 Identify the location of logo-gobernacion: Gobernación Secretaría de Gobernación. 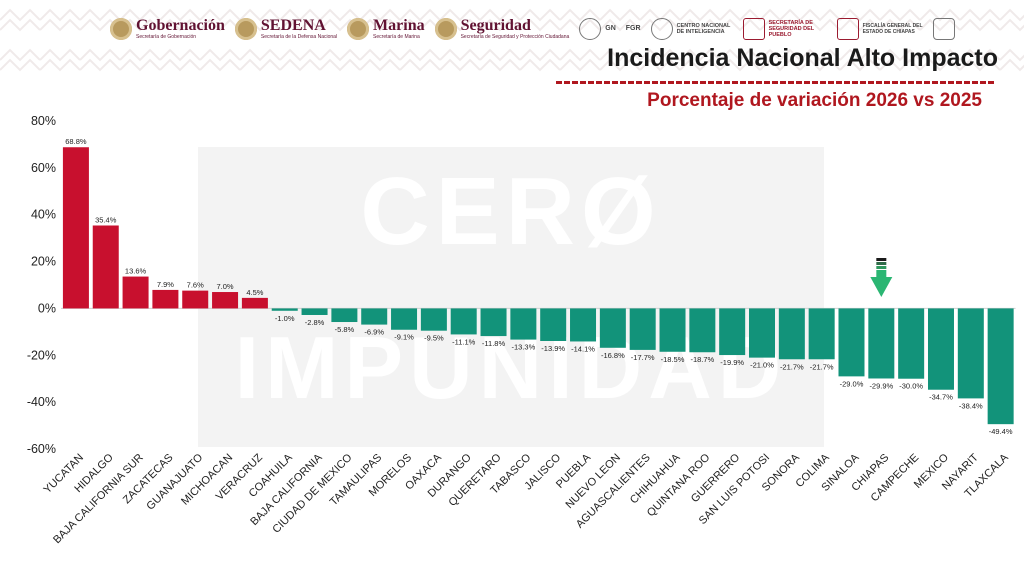
(167, 29).